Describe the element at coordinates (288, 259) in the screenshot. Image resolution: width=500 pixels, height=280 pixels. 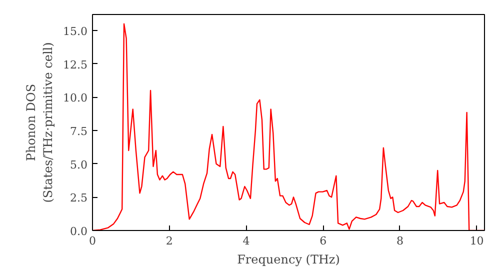
I see `x-axis-title: Frequency (THz)` at that location.